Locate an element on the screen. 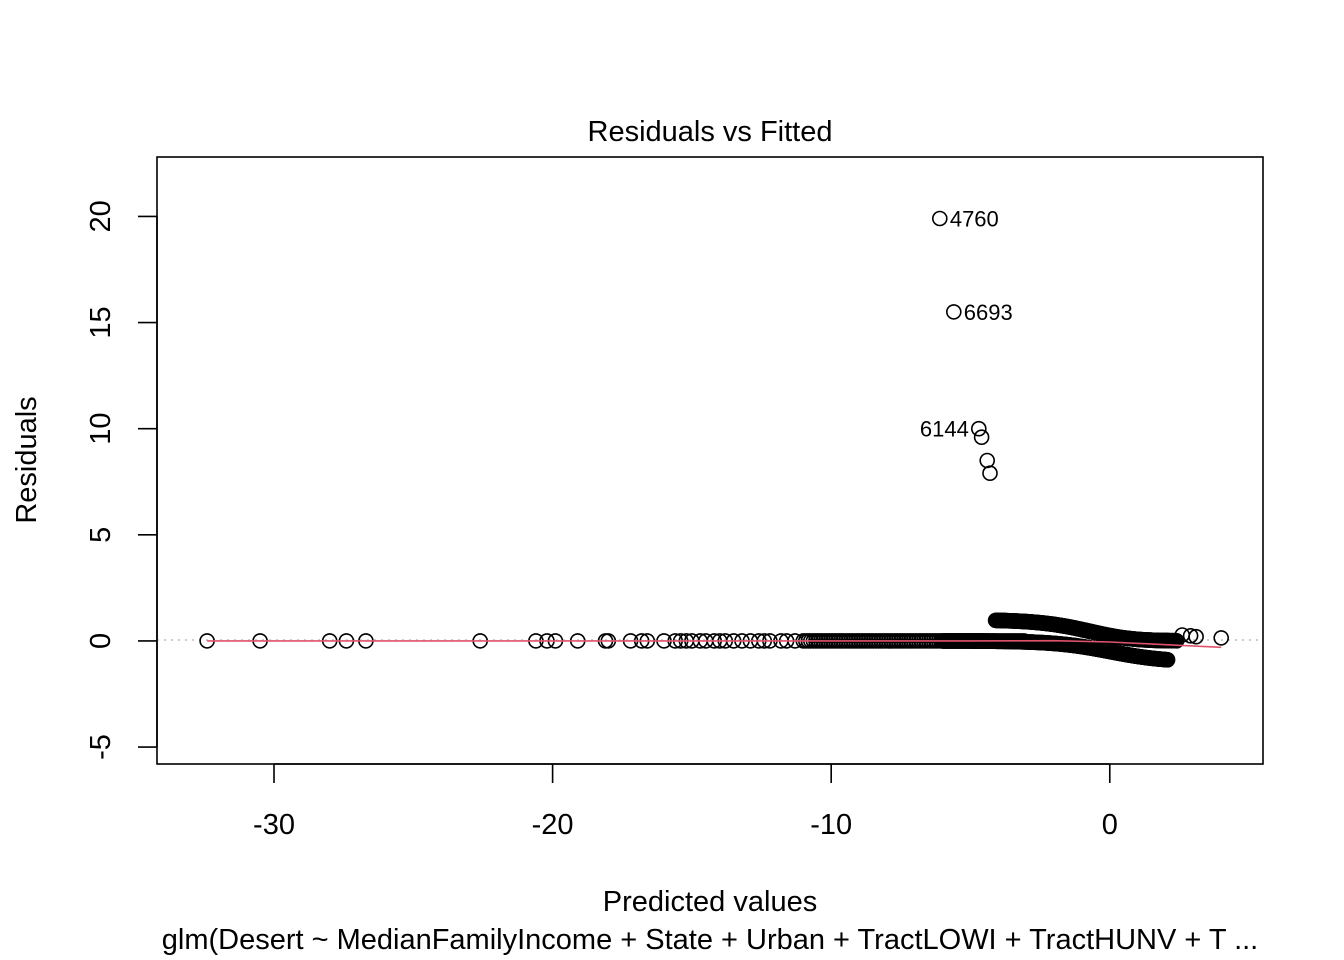  y-tick-label: 20 is located at coordinates (101, 216).